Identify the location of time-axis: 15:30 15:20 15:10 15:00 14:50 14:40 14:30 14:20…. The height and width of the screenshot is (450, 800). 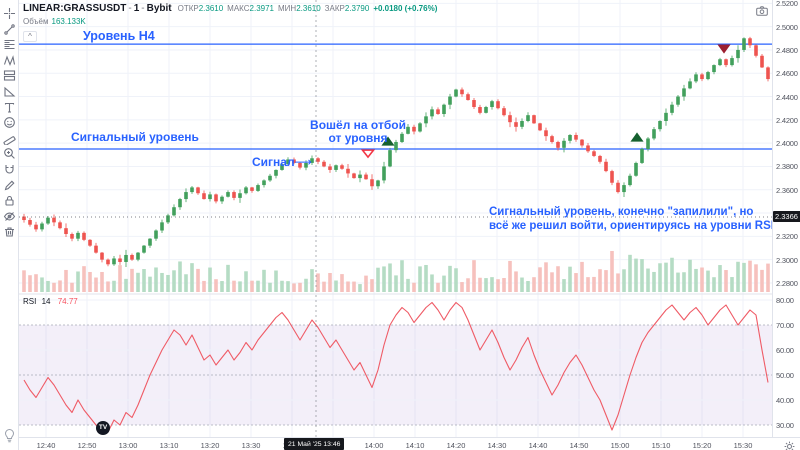
(409, 443).